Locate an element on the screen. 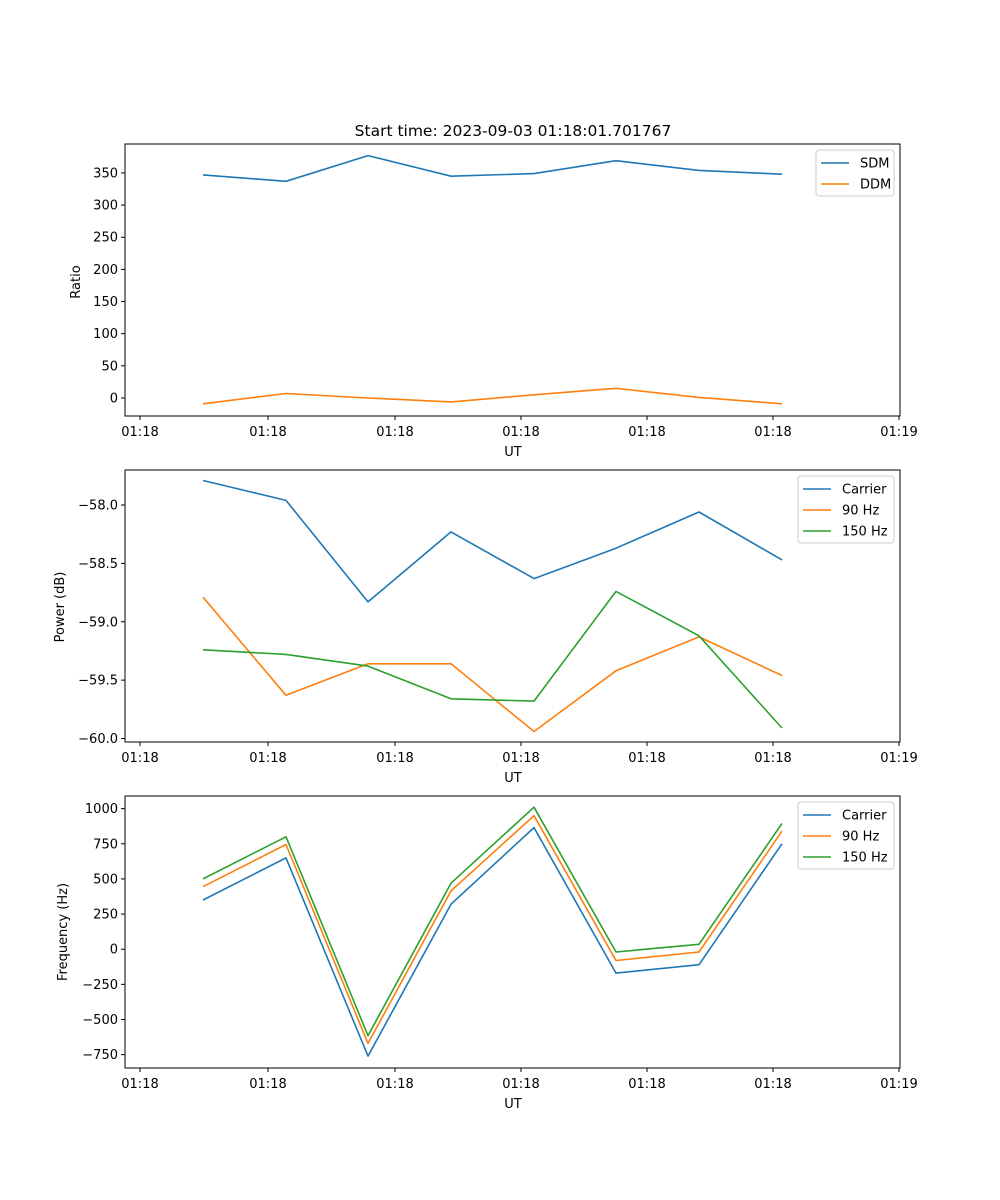 The image size is (1000, 1200). series-line-ddm is located at coordinates (492, 396).